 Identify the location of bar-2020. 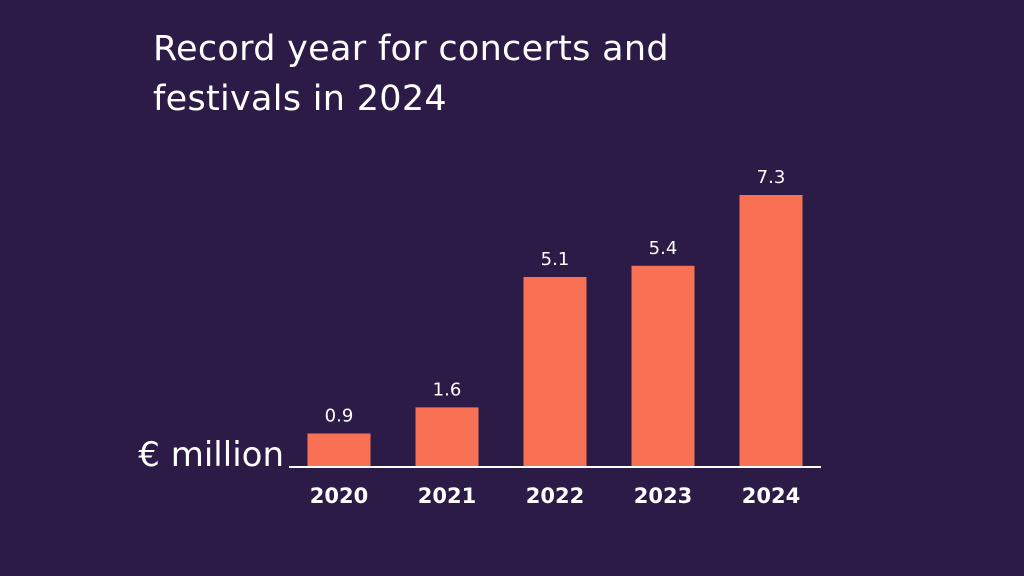
(339, 450).